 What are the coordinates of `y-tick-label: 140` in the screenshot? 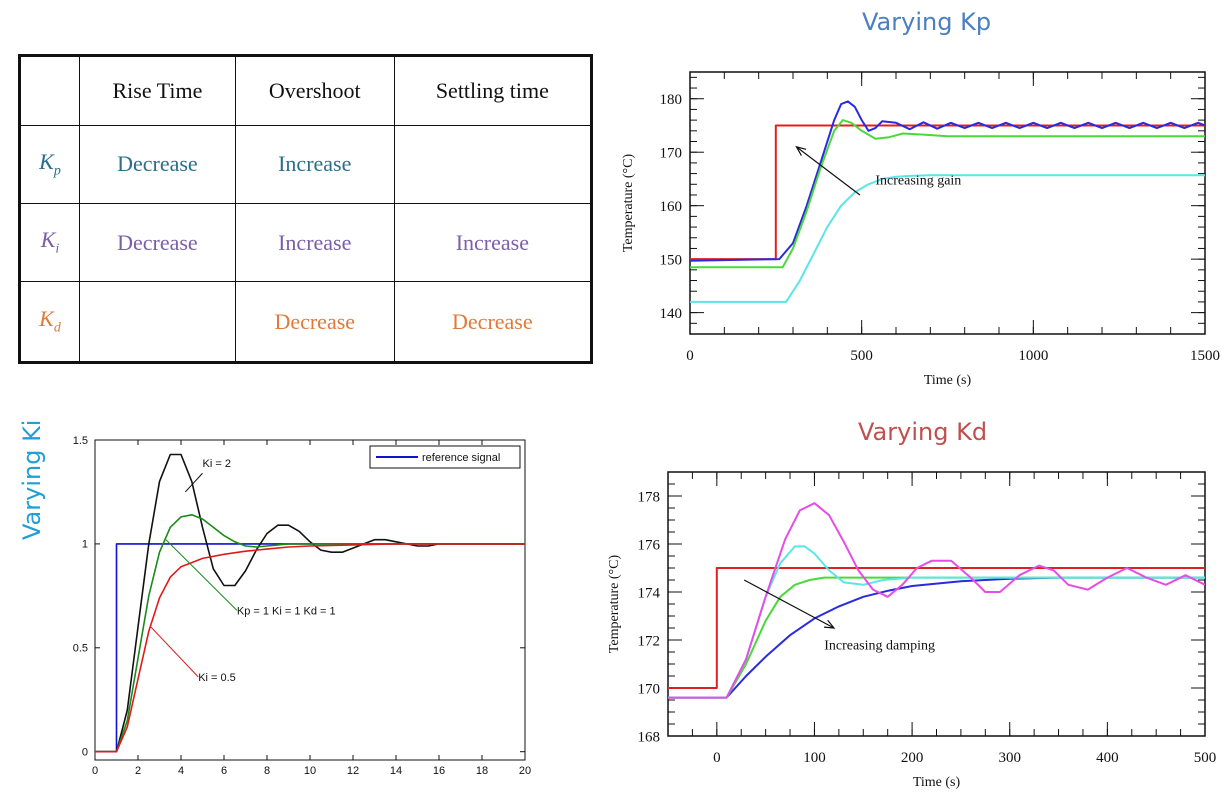 It's located at (671, 314).